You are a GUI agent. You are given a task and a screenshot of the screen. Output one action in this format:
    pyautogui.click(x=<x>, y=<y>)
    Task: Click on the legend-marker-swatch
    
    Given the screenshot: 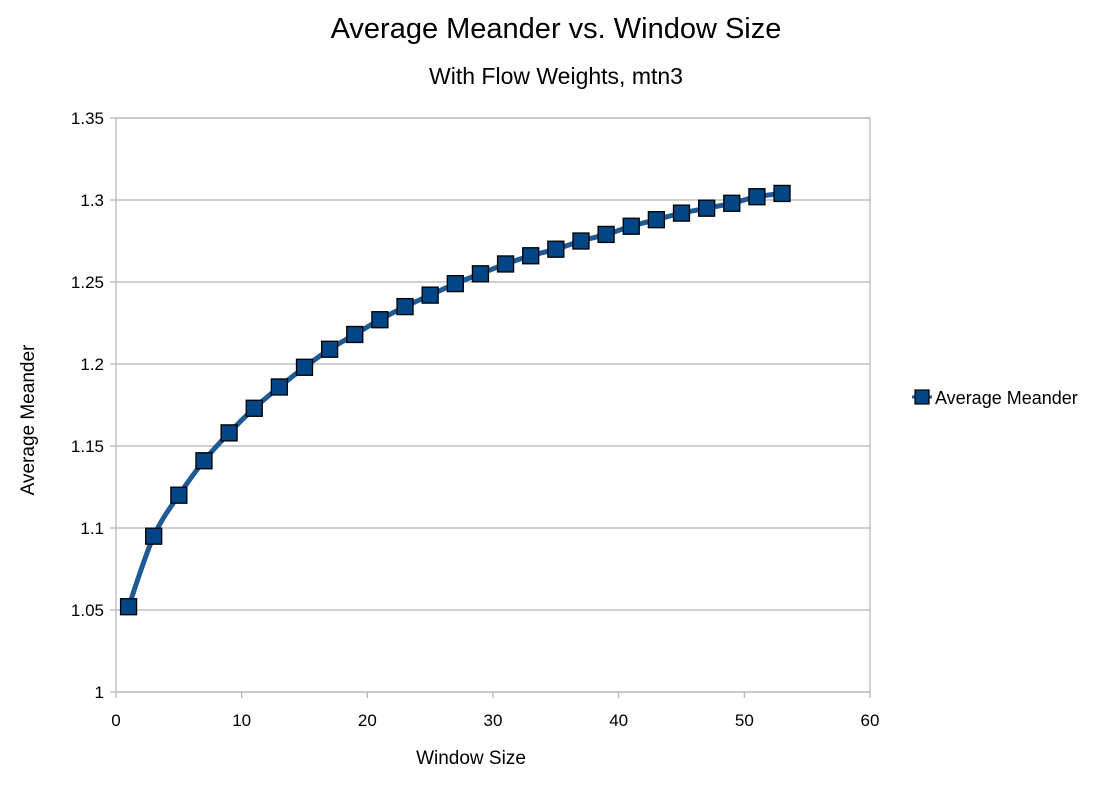 What is the action you would take?
    pyautogui.click(x=922, y=397)
    